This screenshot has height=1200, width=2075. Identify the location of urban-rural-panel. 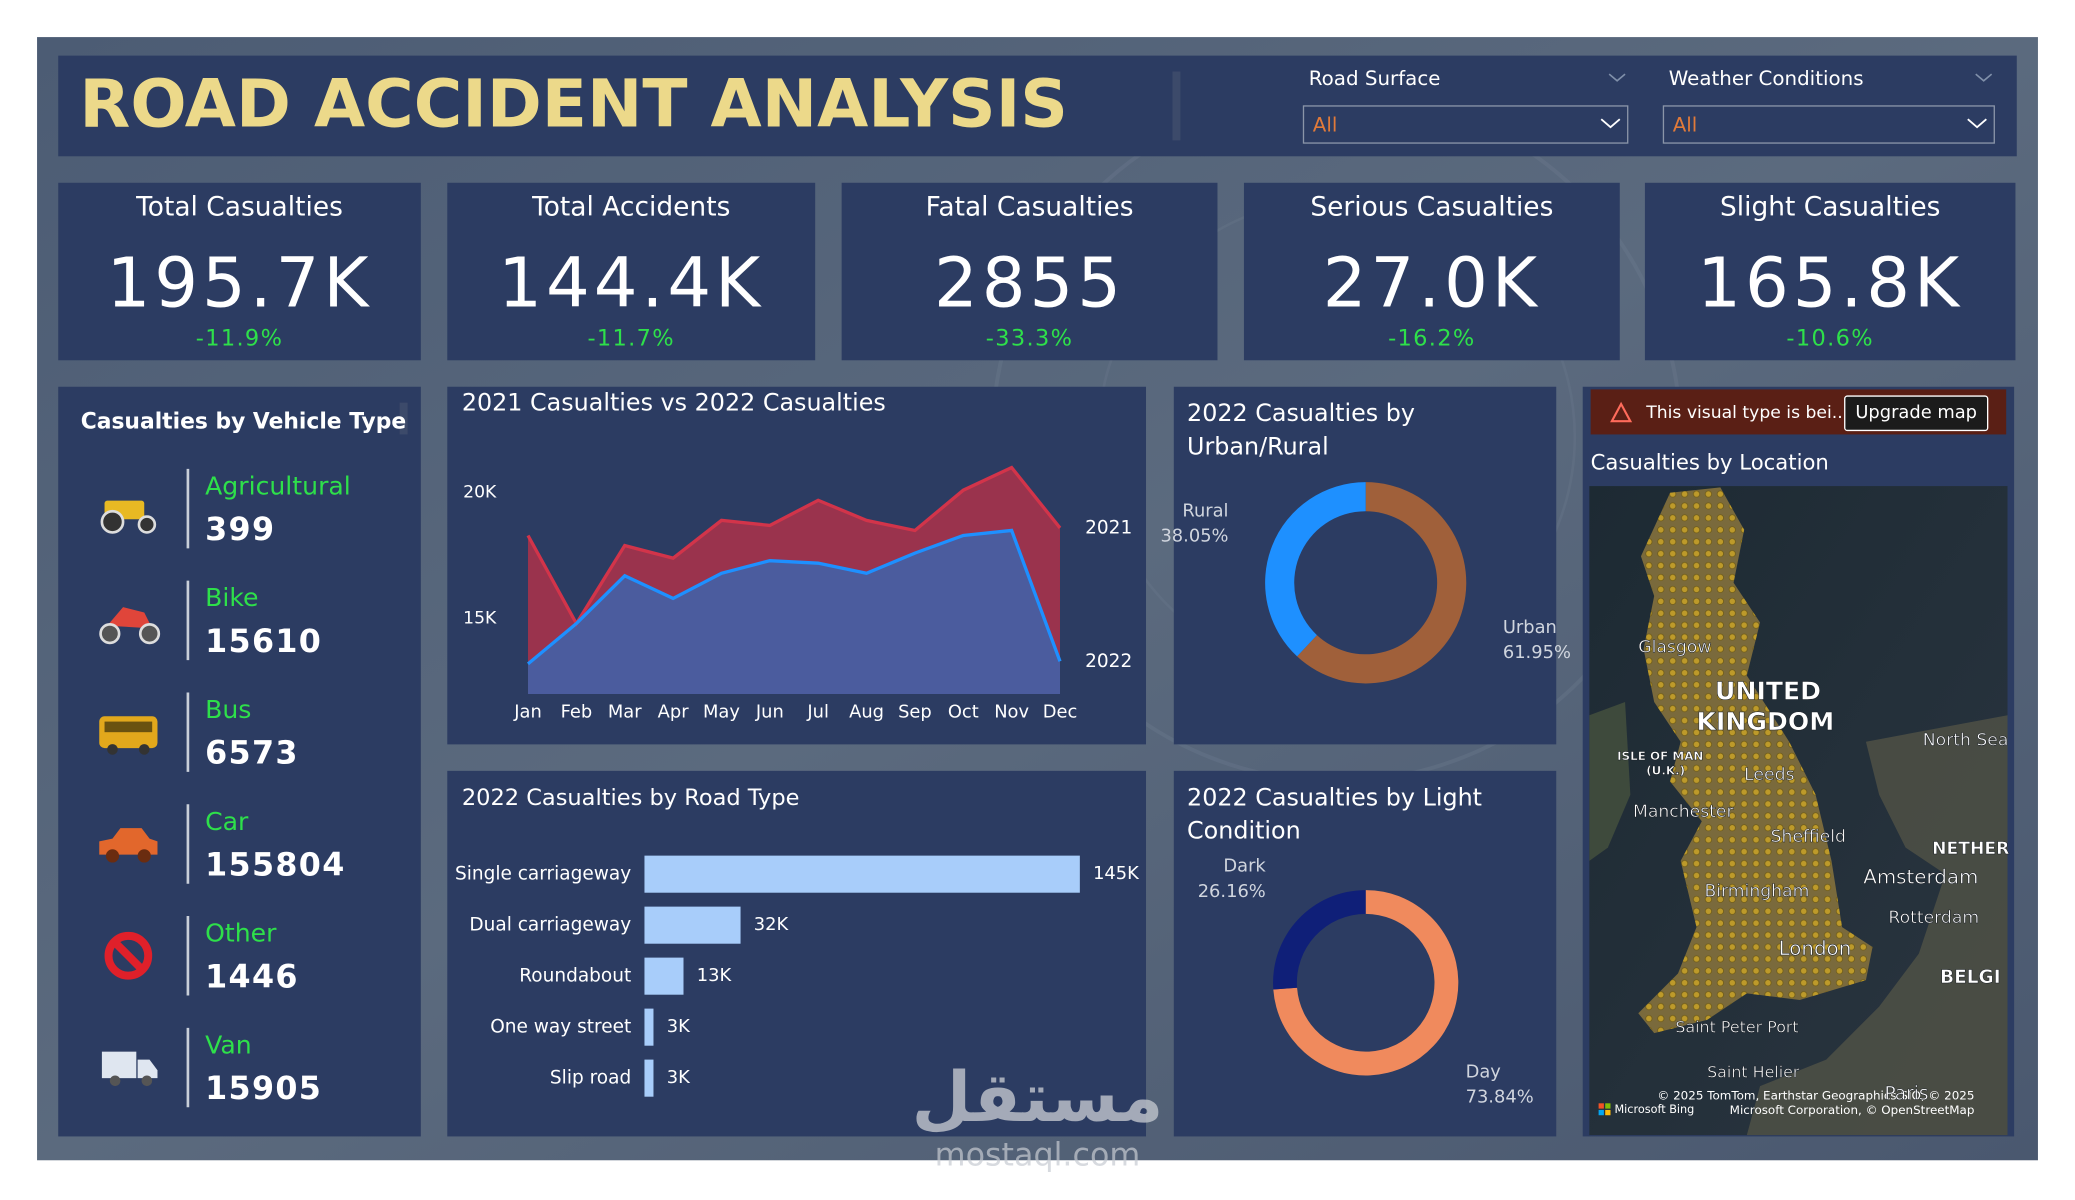
(1365, 565).